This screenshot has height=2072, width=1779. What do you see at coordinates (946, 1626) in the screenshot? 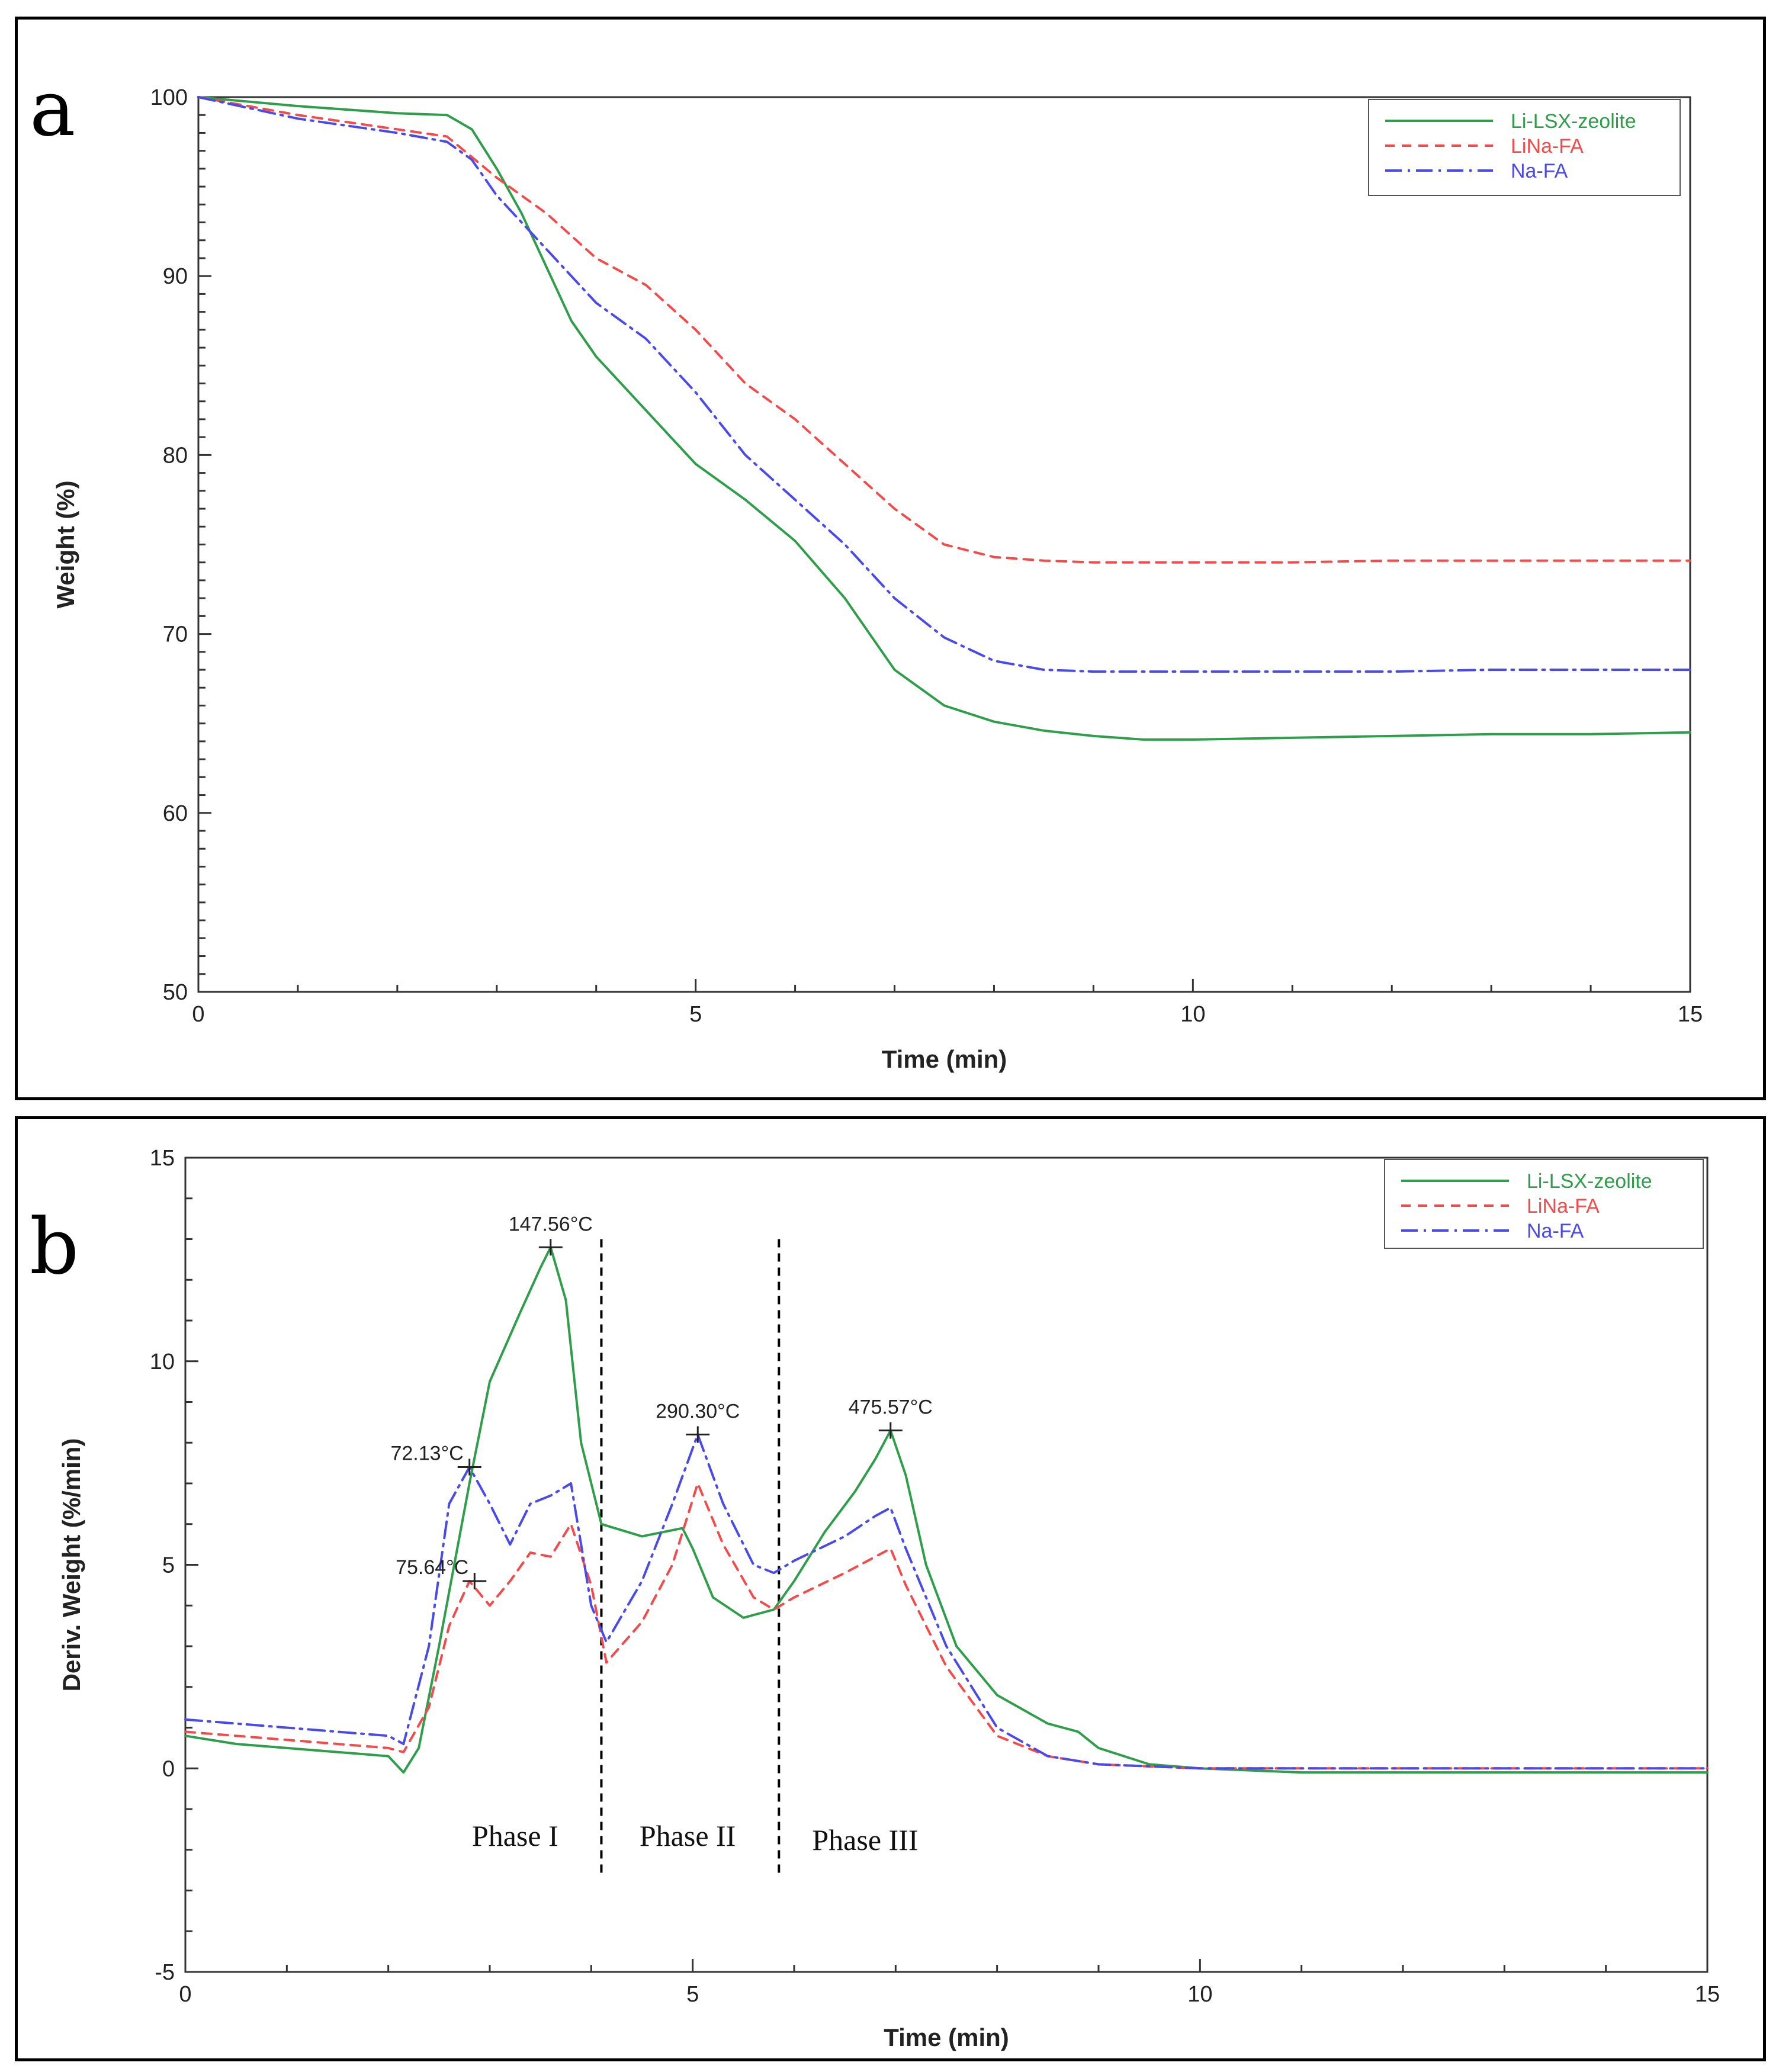
I see `series-line-lina-fa` at bounding box center [946, 1626].